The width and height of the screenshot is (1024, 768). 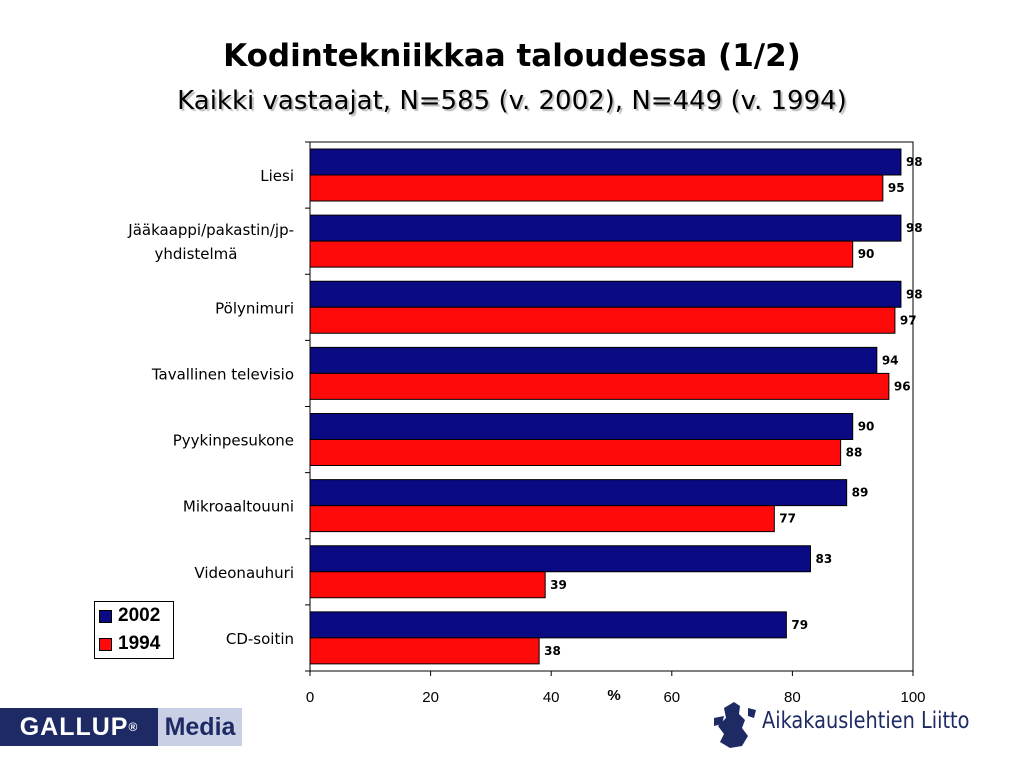 I want to click on category-label: Pyykinpesukone, so click(x=233, y=441).